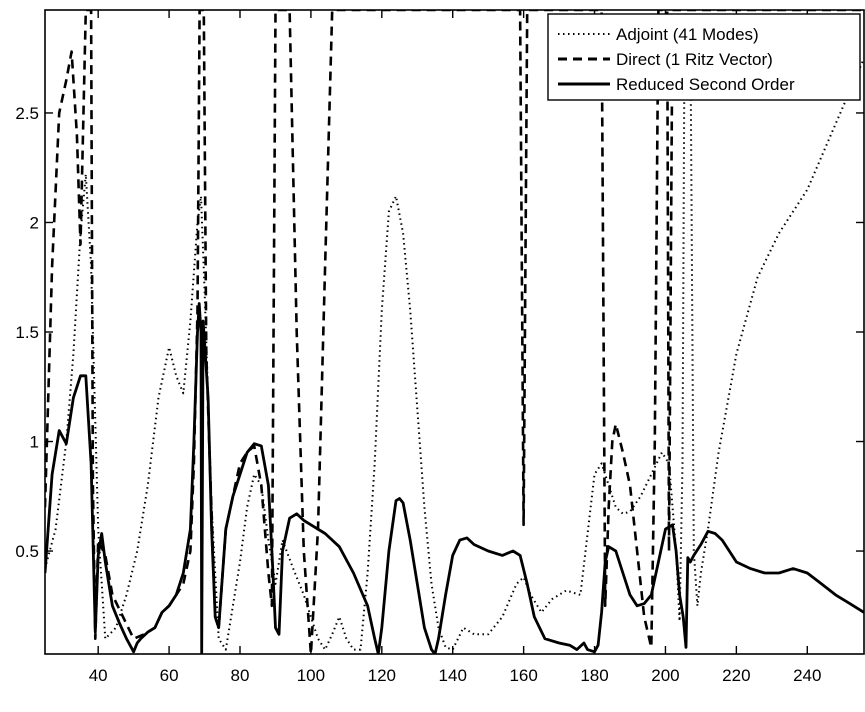  What do you see at coordinates (169, 675) in the screenshot?
I see `x-tick-label: 60` at bounding box center [169, 675].